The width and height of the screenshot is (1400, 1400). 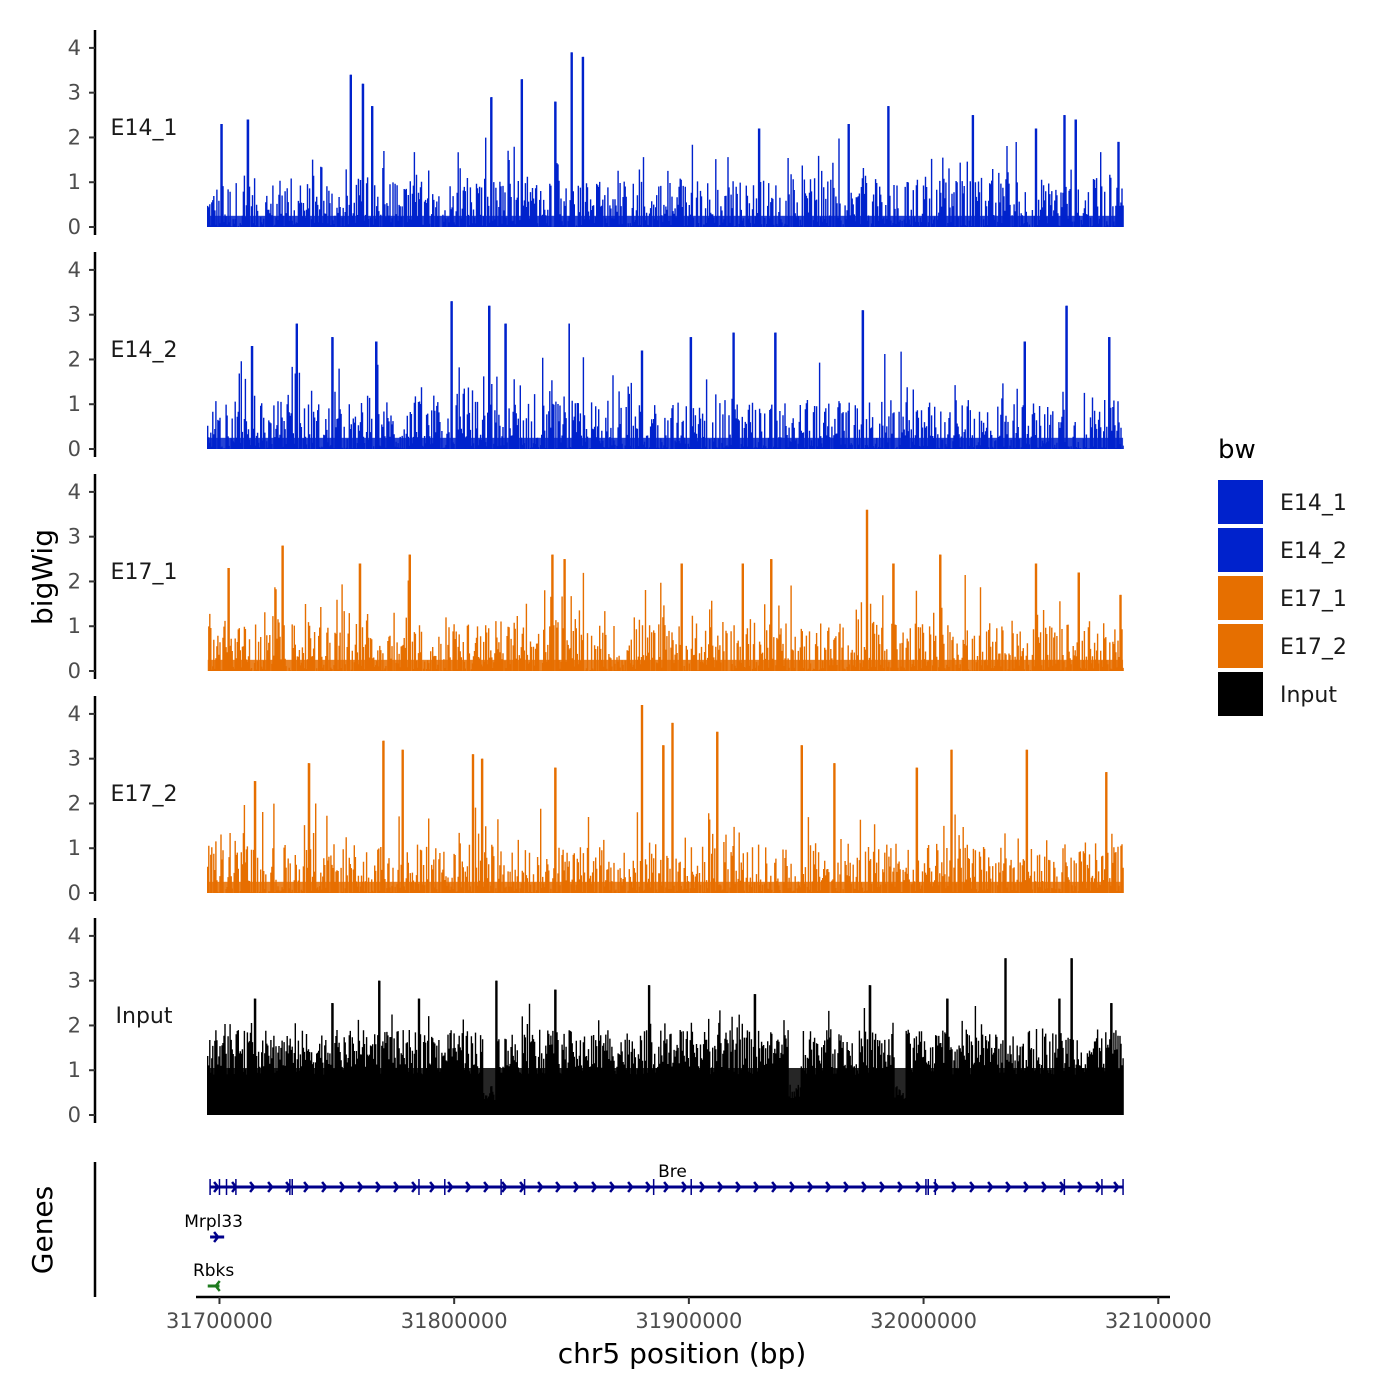 What do you see at coordinates (1237, 450) in the screenshot?
I see `legend-title: bw` at bounding box center [1237, 450].